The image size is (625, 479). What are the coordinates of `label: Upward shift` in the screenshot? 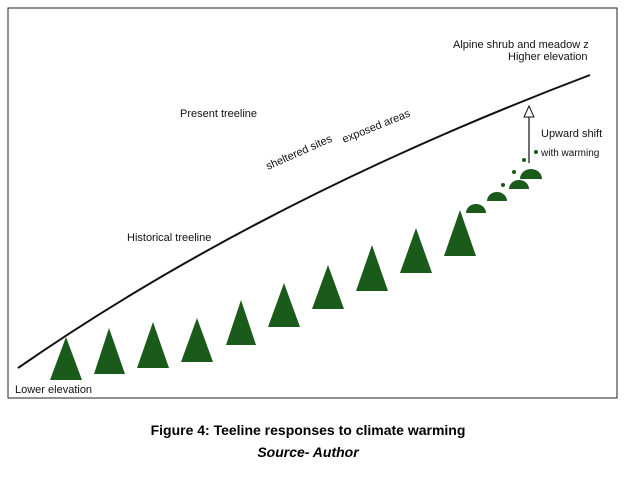 It's located at (571, 134).